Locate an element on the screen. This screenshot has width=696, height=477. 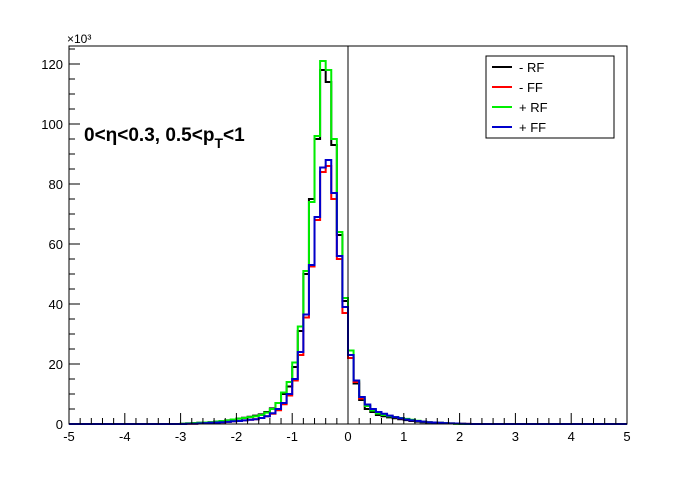
legend: - RF - FF + RF + FF is located at coordinates (550, 97).